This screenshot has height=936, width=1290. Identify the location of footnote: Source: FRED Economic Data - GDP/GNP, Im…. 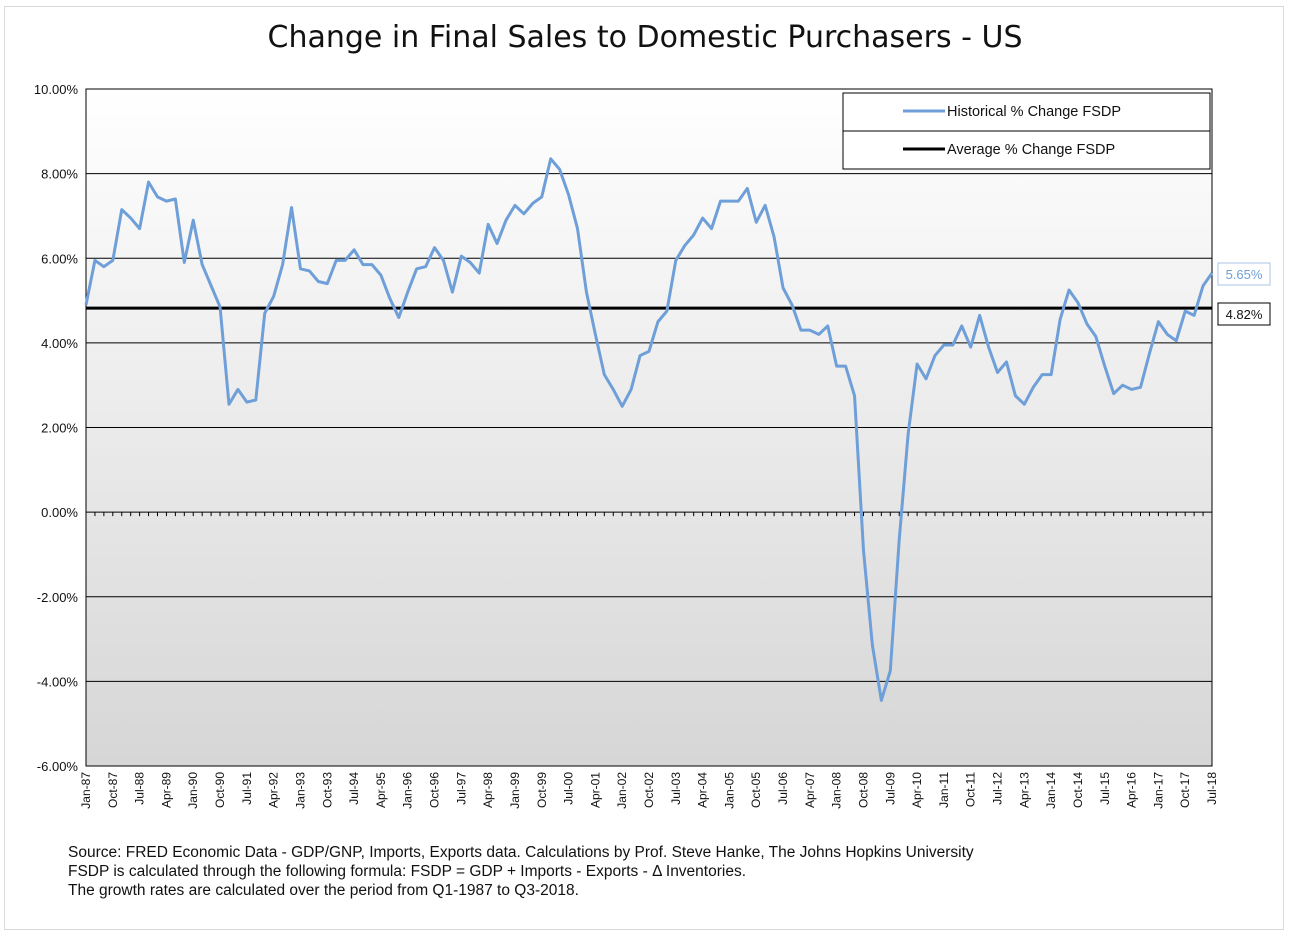
(521, 871).